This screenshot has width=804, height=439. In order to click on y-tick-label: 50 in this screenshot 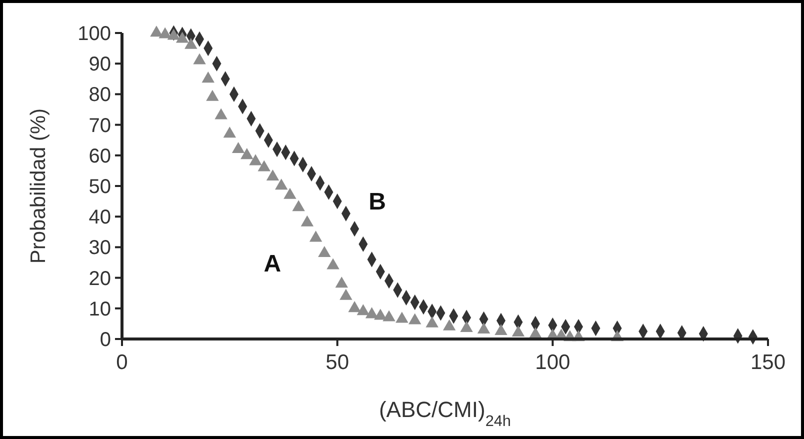, I will do `click(99, 187)`.